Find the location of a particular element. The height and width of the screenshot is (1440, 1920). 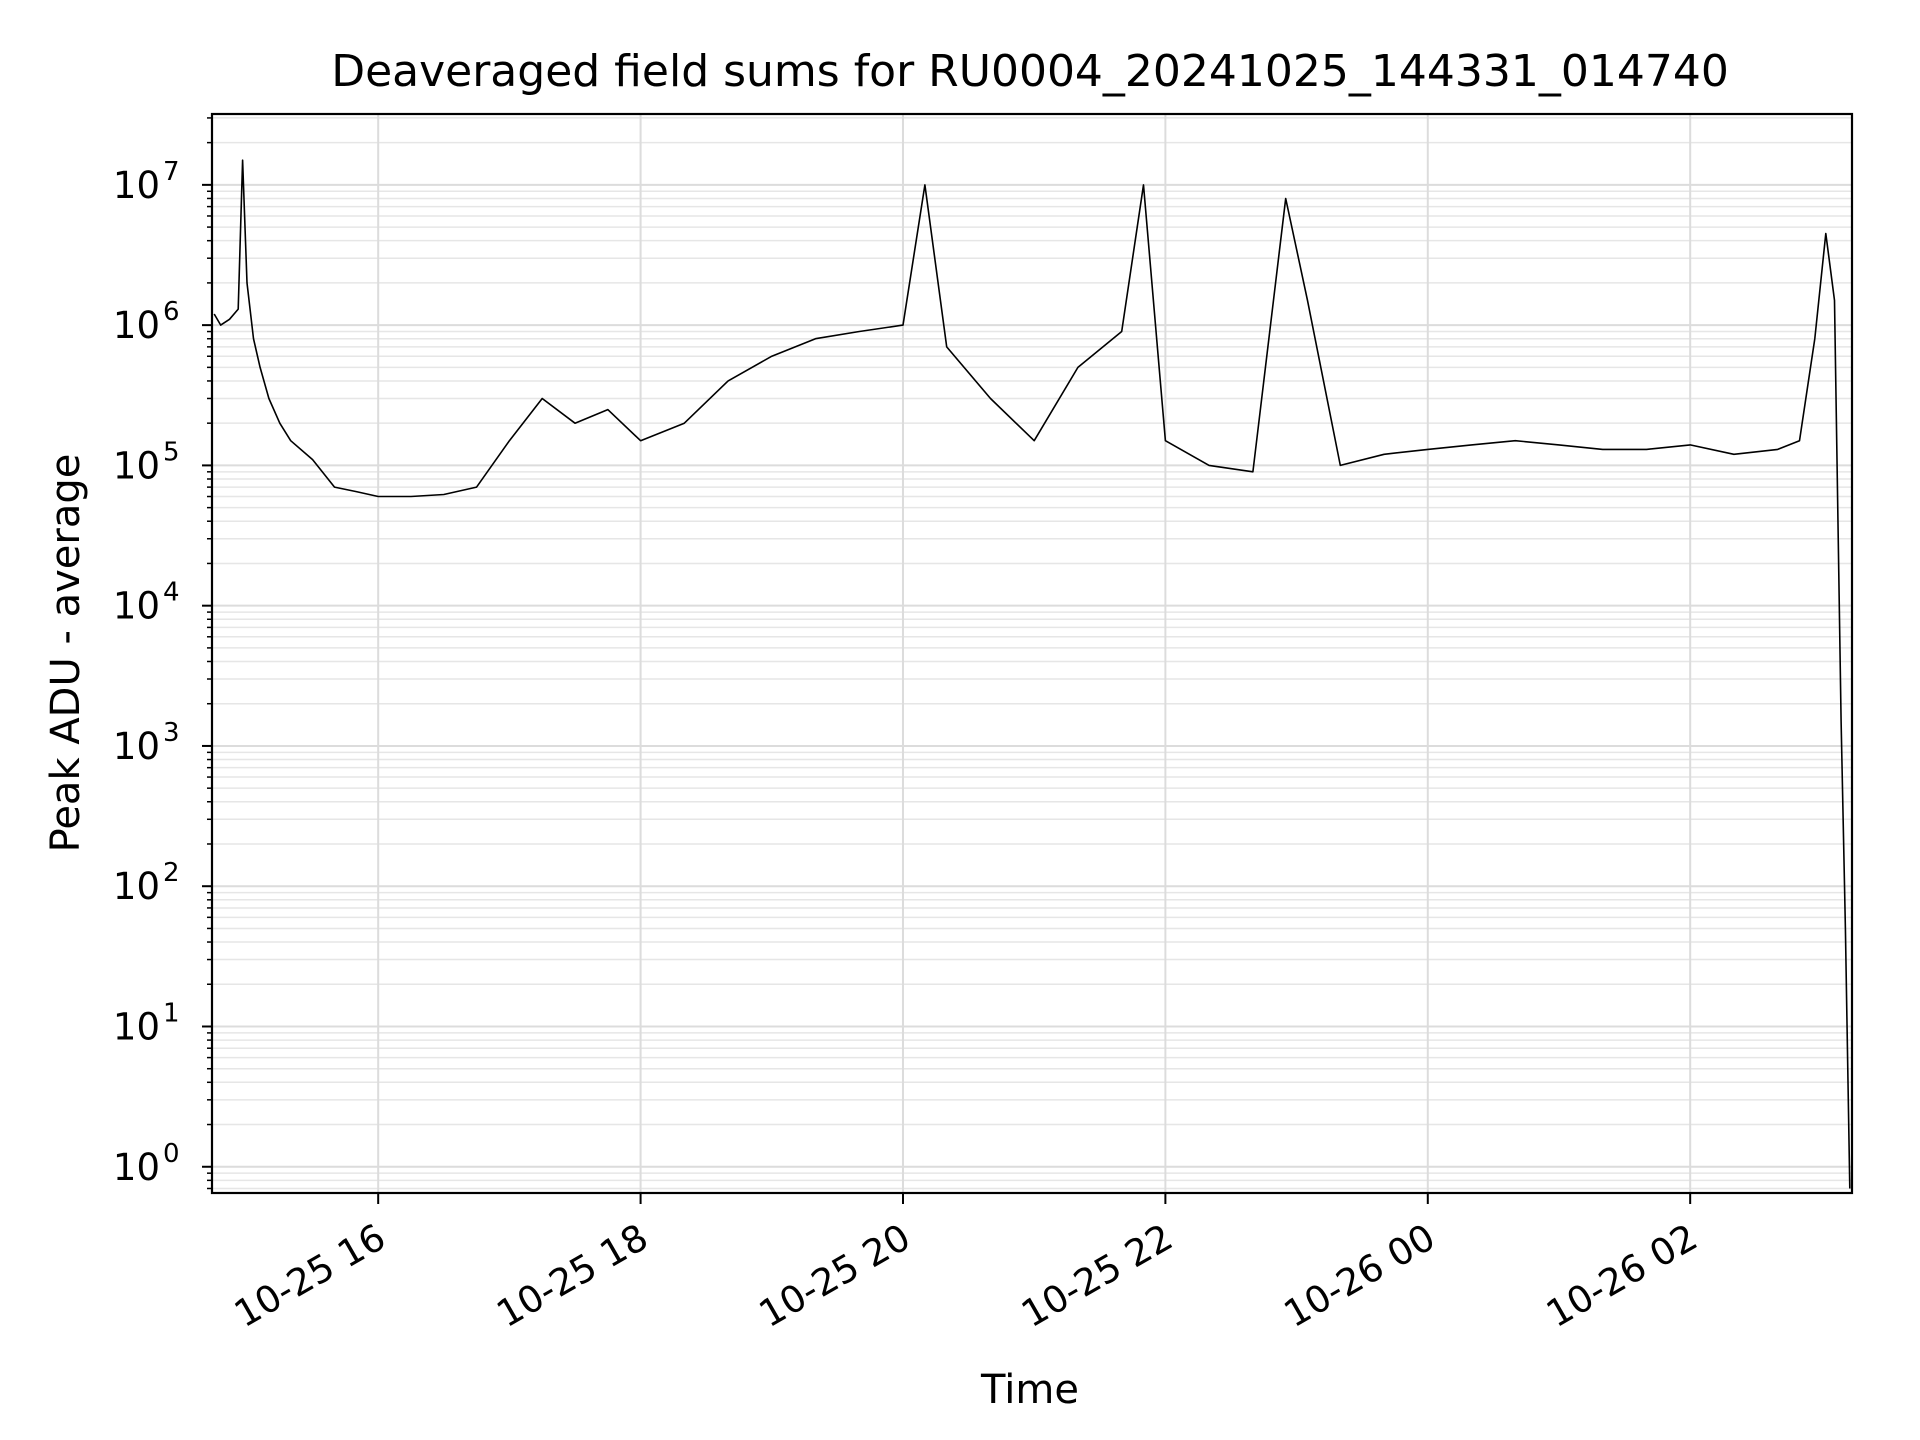

y-tick-exponent: 1 is located at coordinates (171, 1013).